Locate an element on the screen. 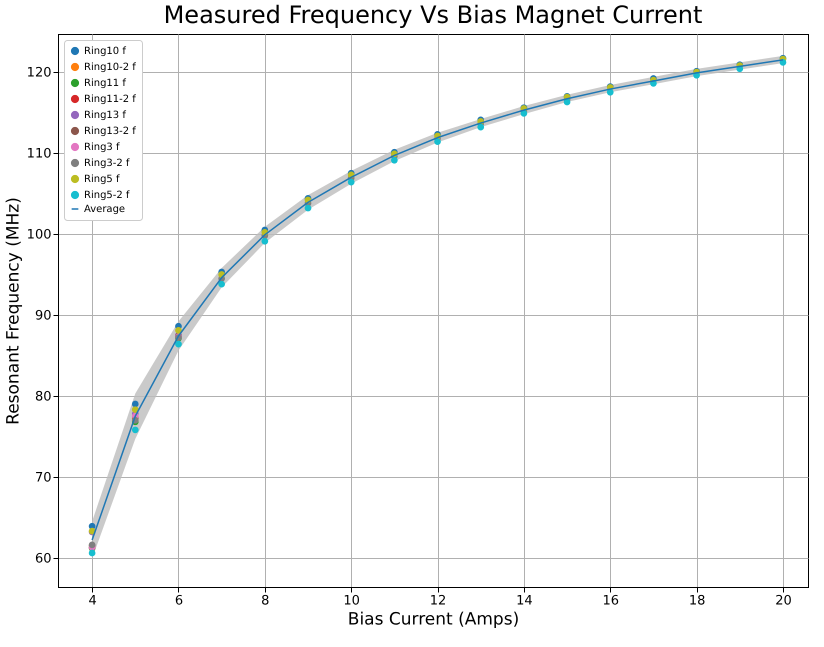 This screenshot has height=647, width=824. y-tick-label: 70 is located at coordinates (43, 478).